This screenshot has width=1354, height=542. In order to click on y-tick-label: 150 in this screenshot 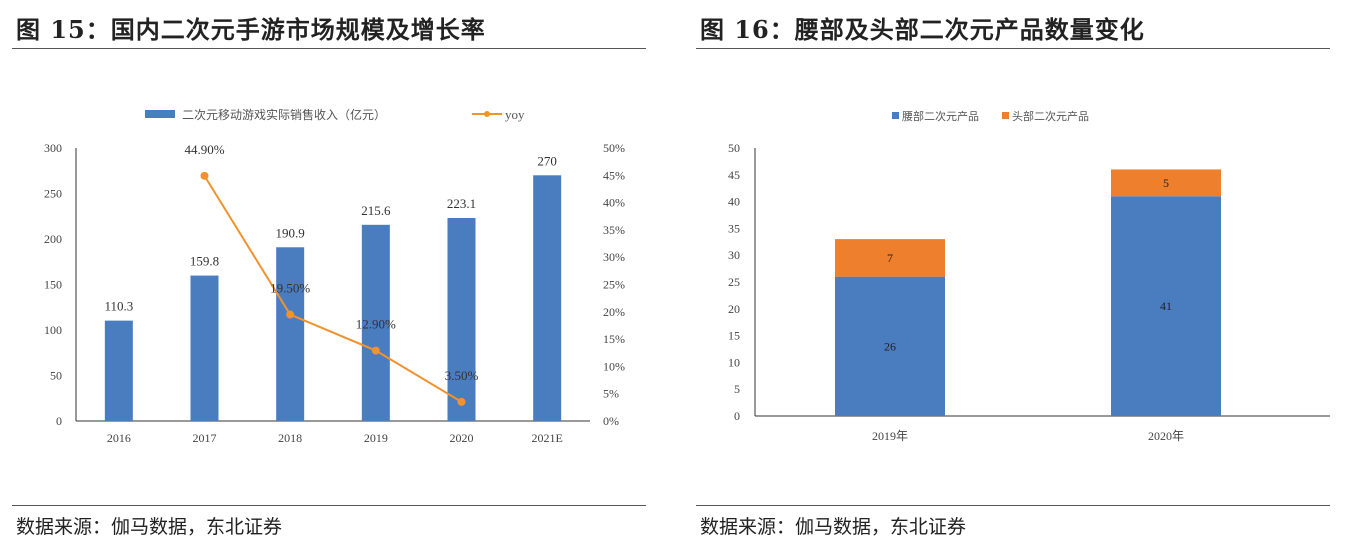, I will do `click(53, 285)`.